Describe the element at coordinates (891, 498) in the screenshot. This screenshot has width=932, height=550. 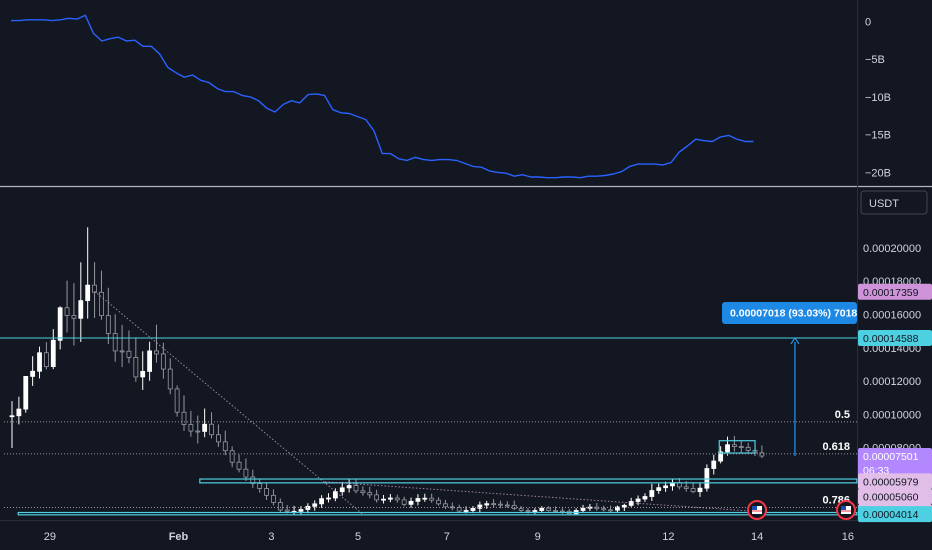
I see `price-badge-label: 0.00005060` at that location.